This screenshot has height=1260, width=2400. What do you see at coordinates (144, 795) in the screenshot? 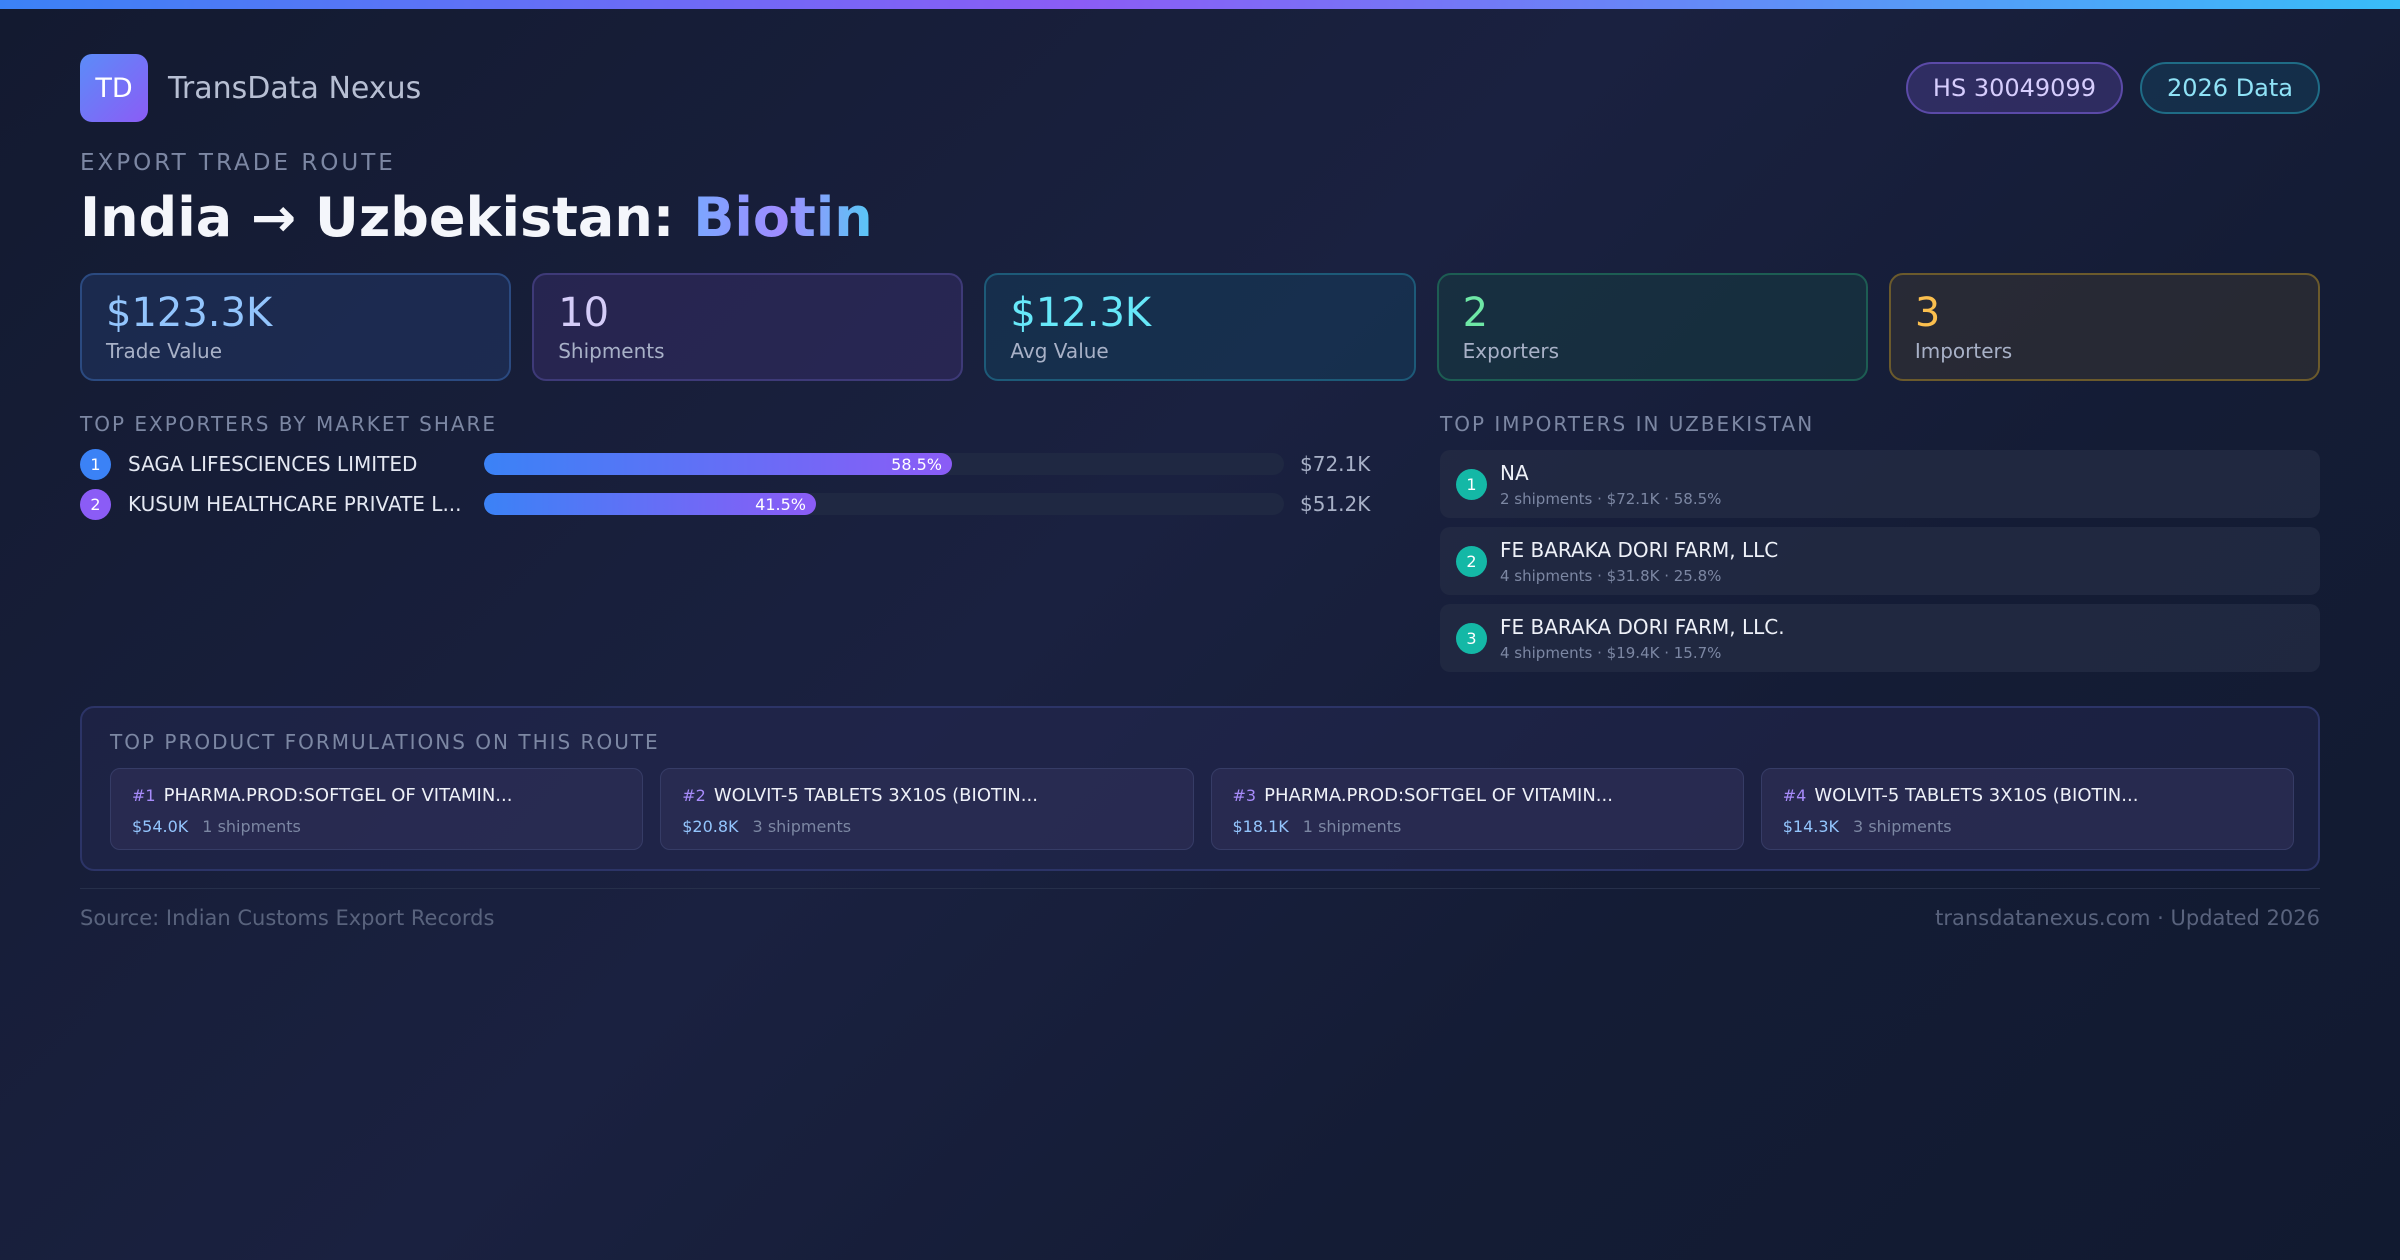
I see `product-rank: #1` at bounding box center [144, 795].